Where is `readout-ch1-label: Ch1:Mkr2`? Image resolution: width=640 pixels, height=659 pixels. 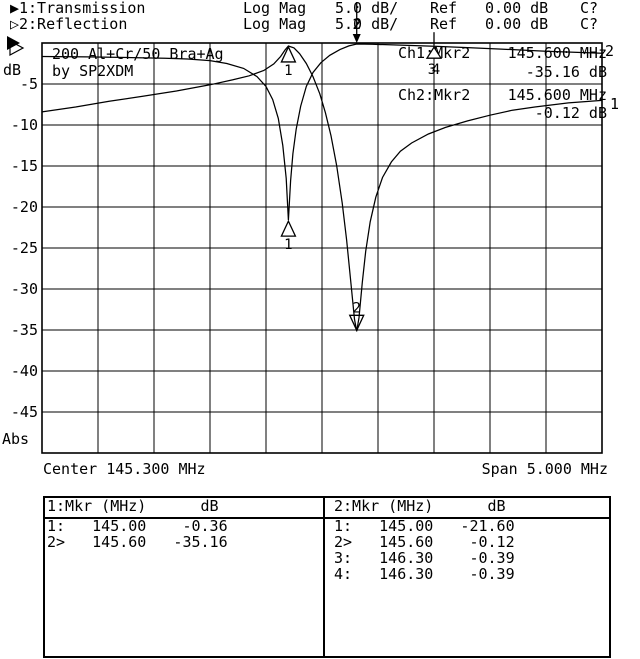
readout-ch1-label: Ch1:Mkr2 is located at coordinates (434, 53).